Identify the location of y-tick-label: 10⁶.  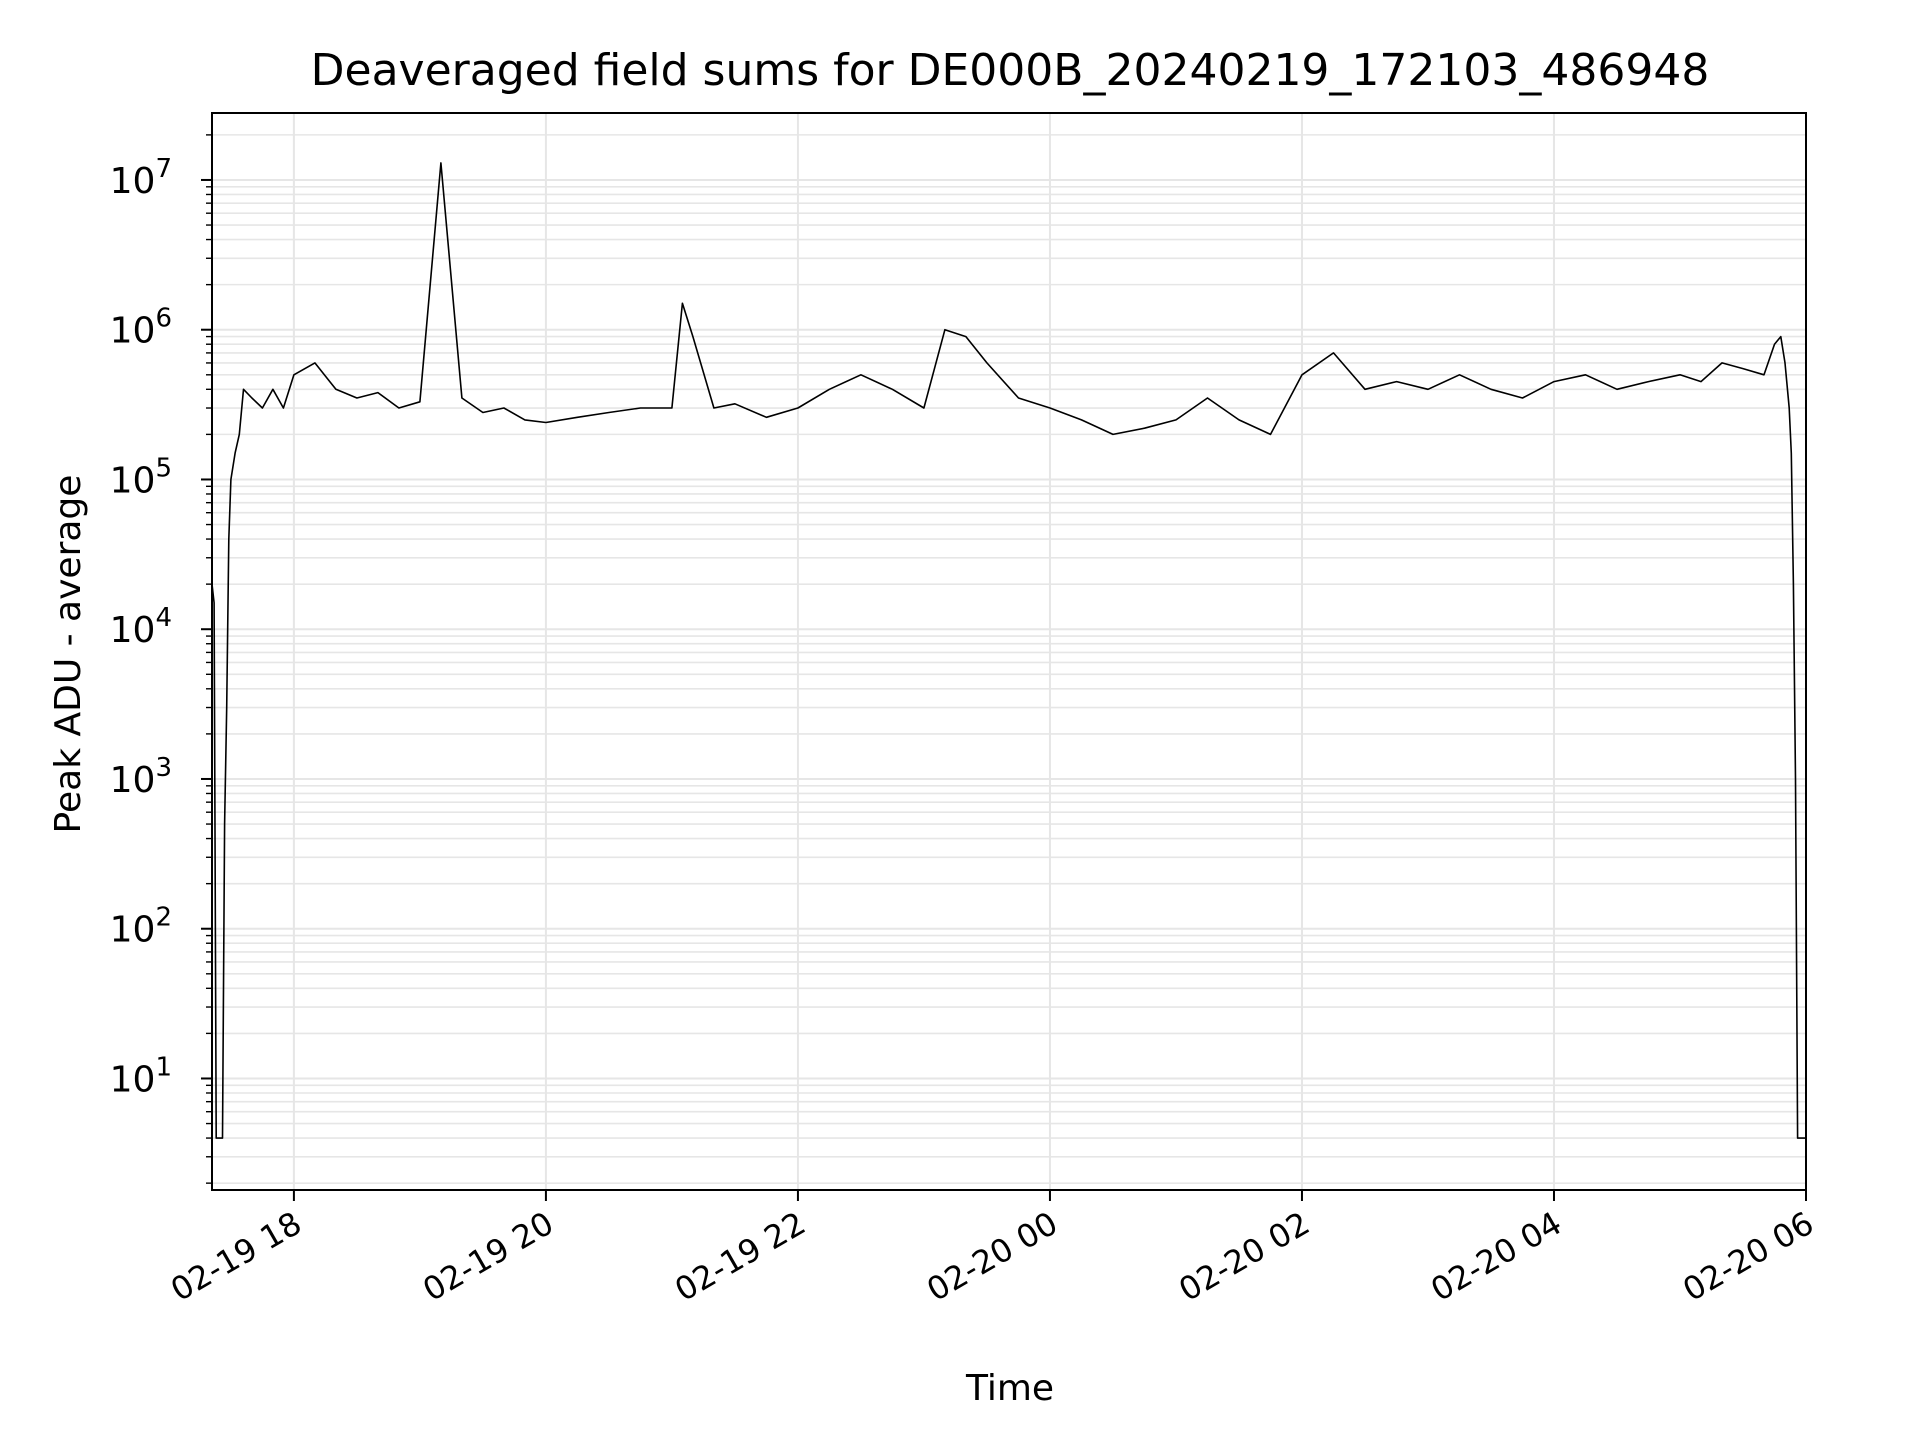
(141, 328).